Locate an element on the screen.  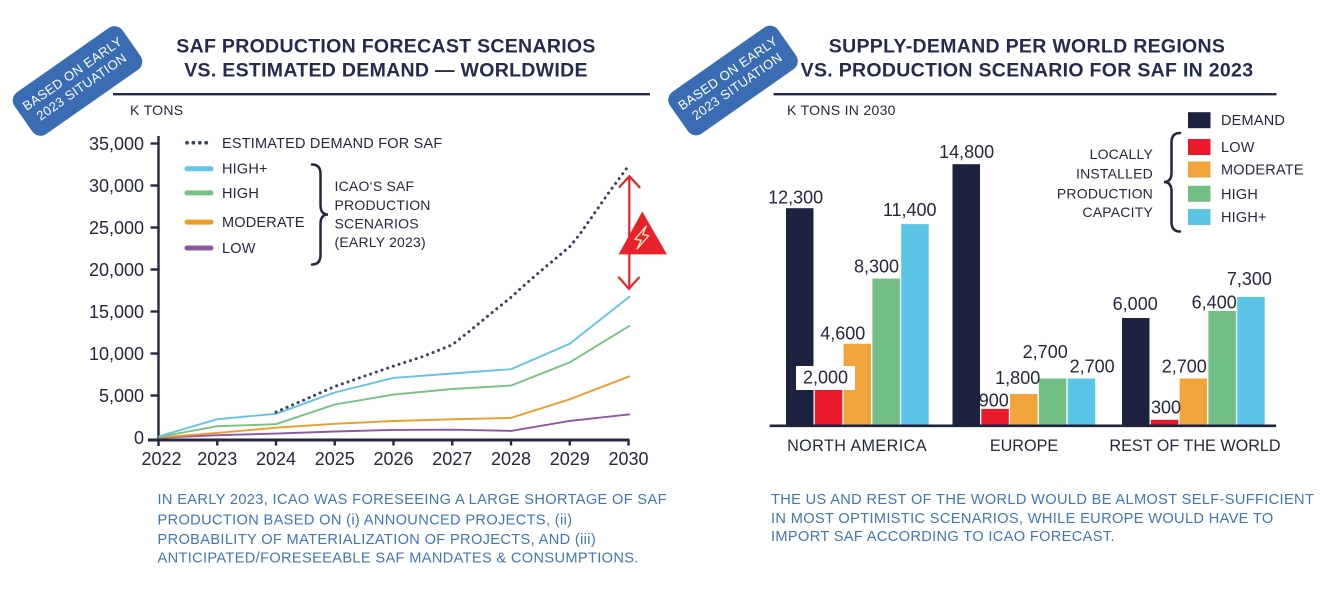
svg-text: NORTH AMERICA is located at coordinates (857, 446).